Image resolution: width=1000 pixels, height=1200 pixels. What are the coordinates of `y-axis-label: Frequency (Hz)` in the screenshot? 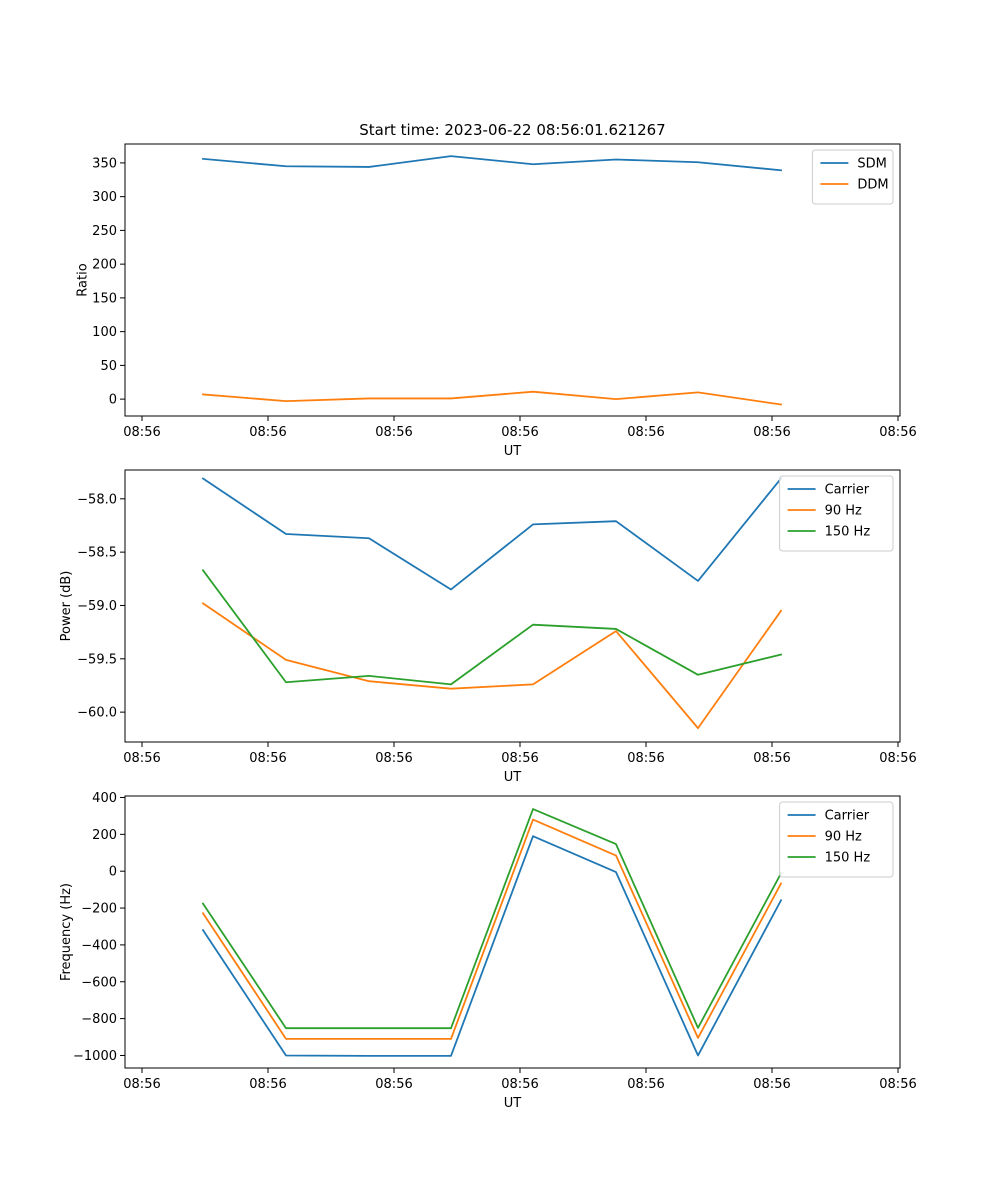 It's located at (66, 932).